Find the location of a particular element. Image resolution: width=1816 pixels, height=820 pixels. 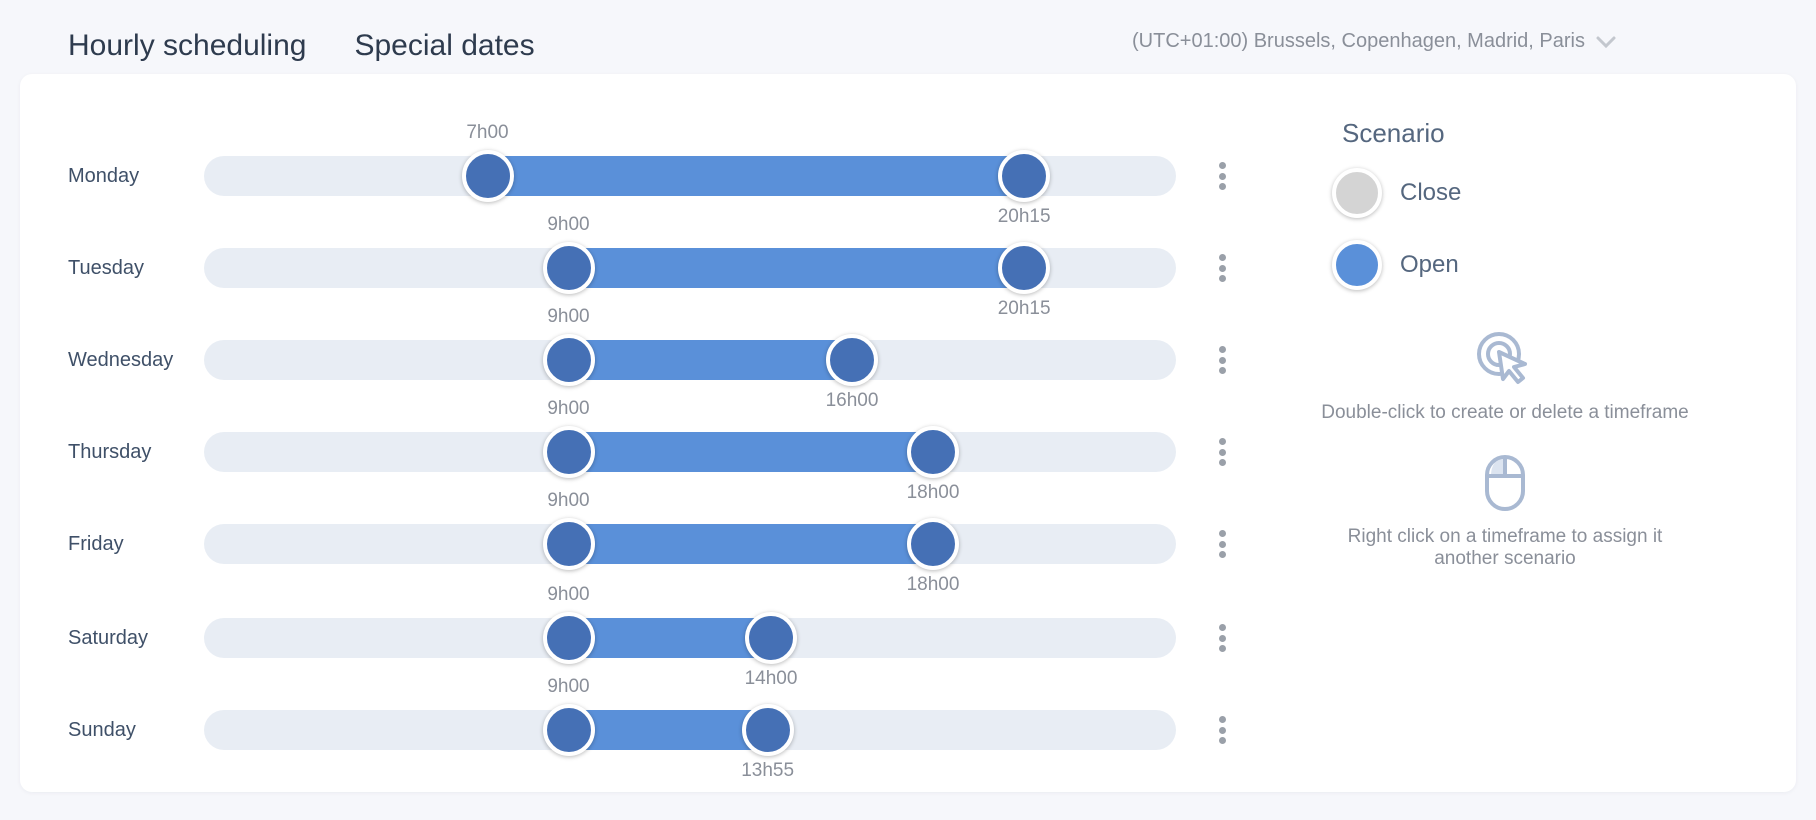

timeline-track: 9h00 16h00 is located at coordinates (690, 358).